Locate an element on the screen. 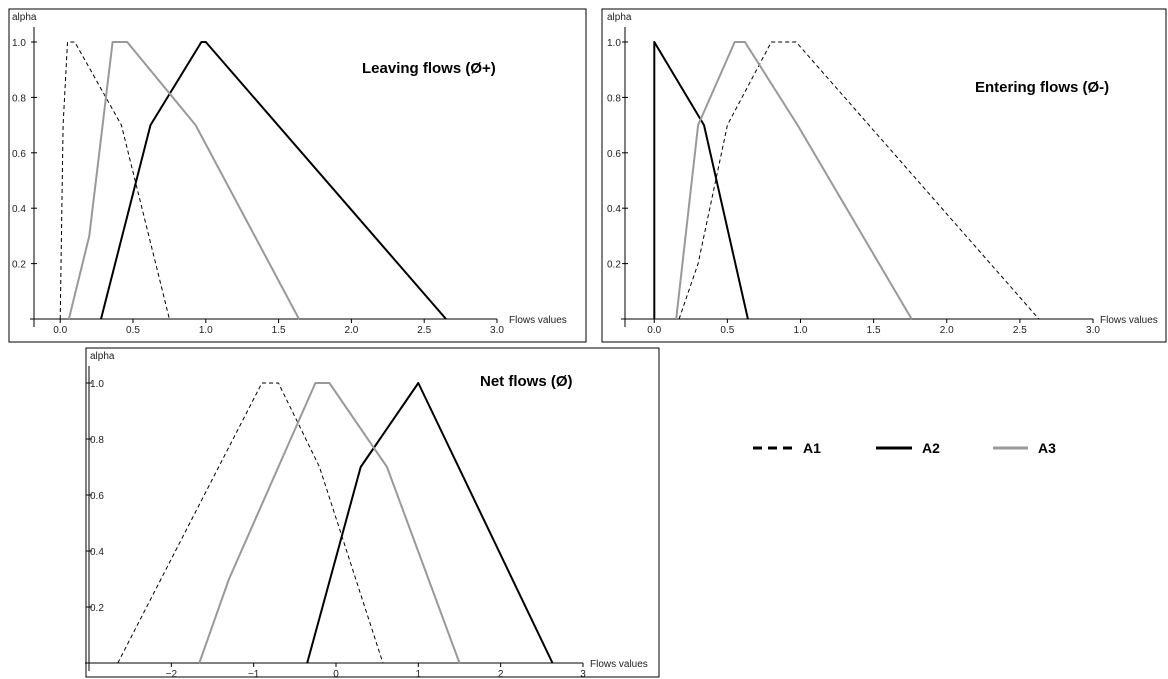 The width and height of the screenshot is (1168, 679). legend-item-a1: A1 is located at coordinates (787, 448).